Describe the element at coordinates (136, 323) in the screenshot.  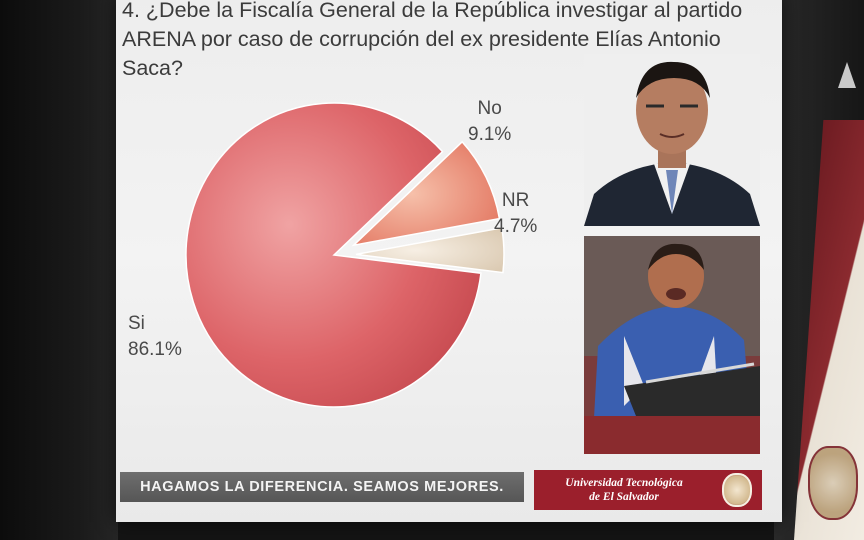
I see `pie-label-si-name: Si` at that location.